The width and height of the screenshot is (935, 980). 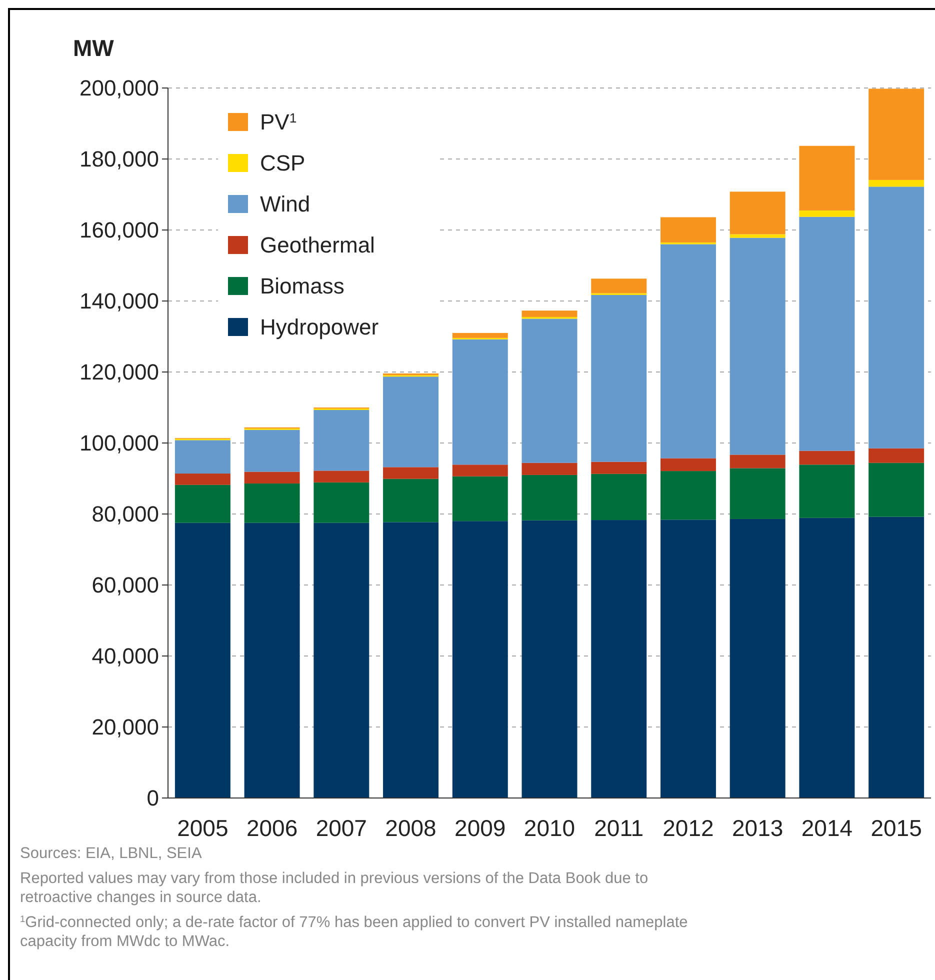 I want to click on x-tick-label: 2014, so click(x=827, y=828).